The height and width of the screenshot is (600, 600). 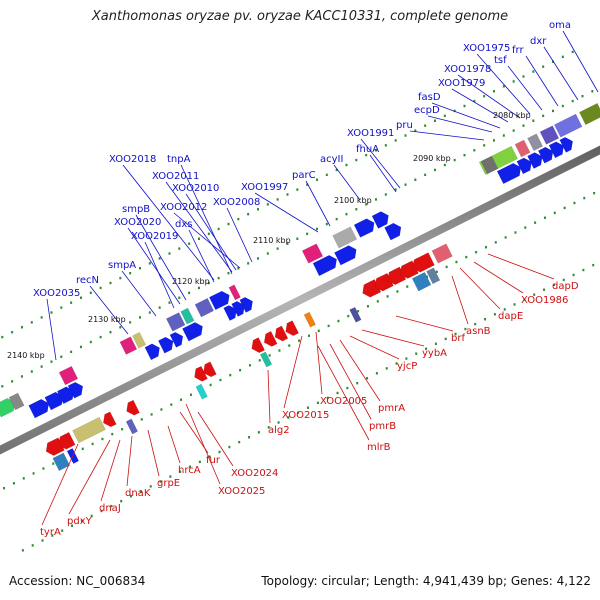 What do you see at coordinates (110, 508) in the screenshot?
I see `reverse-gene-label: dnaJ` at bounding box center [110, 508].